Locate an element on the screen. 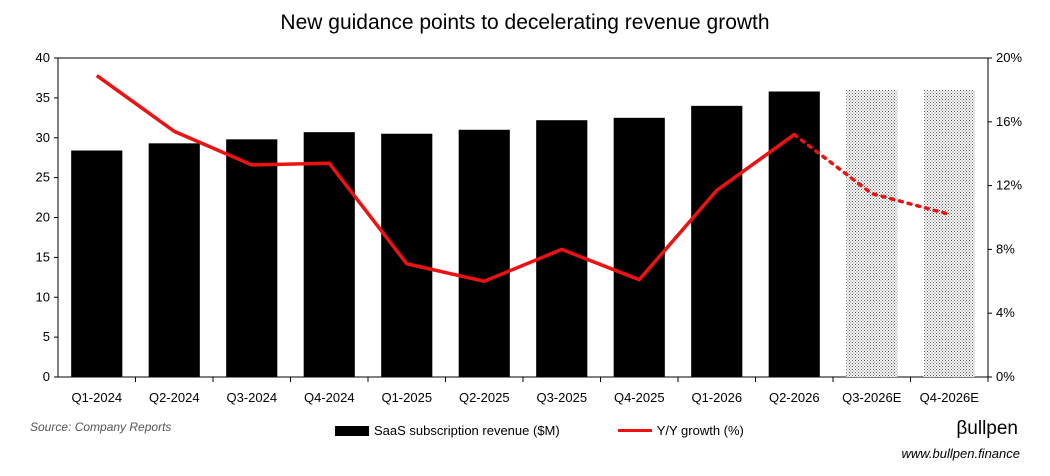 This screenshot has width=1050, height=476. legend-line-swatch is located at coordinates (634, 430).